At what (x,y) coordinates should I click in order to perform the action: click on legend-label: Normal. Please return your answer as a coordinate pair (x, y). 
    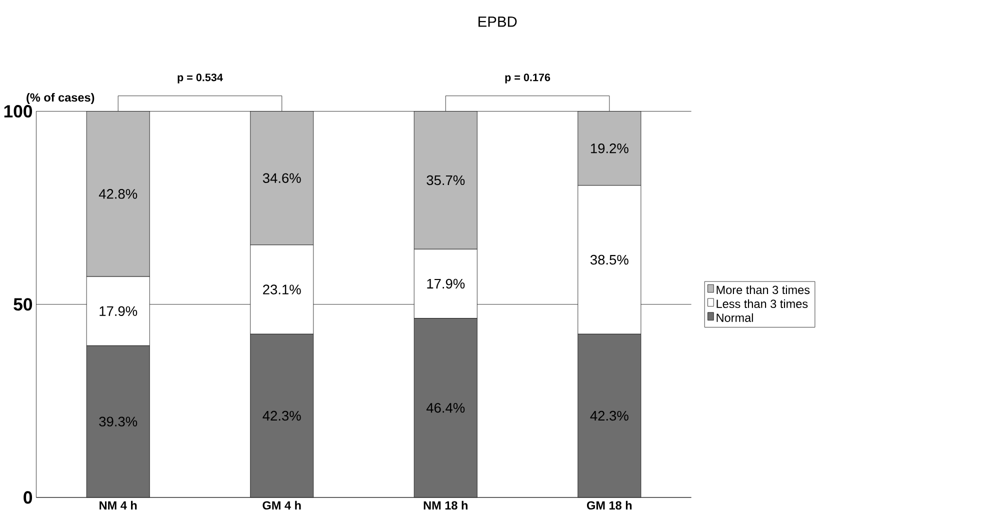
    Looking at the image, I should click on (734, 317).